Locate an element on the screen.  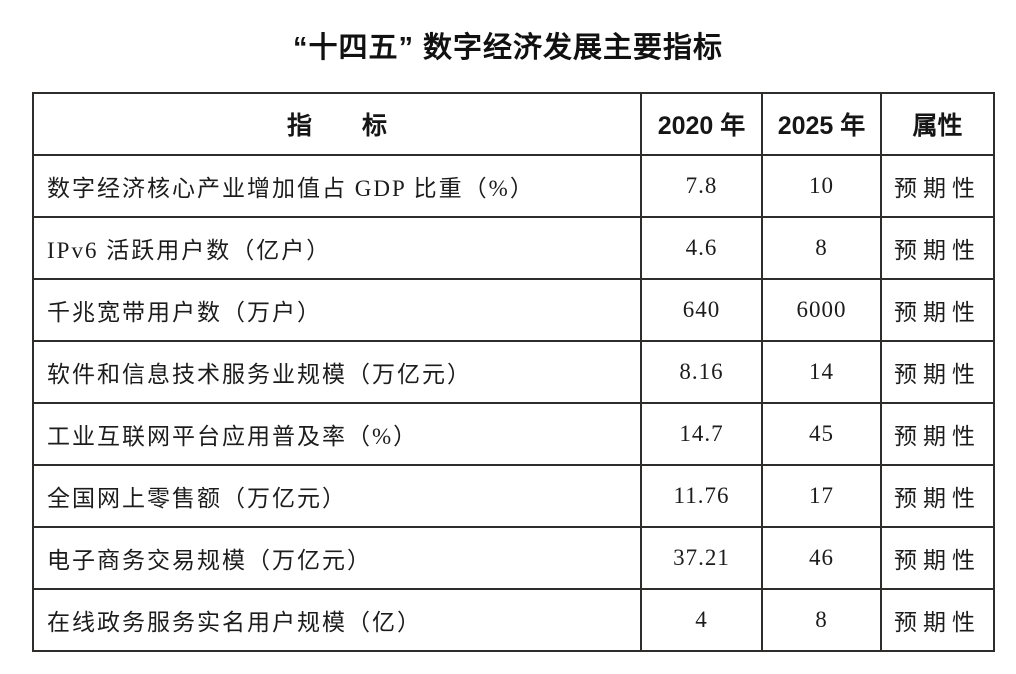
table-row: IPv6 活跃用户数（亿户） 4.6 8 预期性 is located at coordinates (513, 248).